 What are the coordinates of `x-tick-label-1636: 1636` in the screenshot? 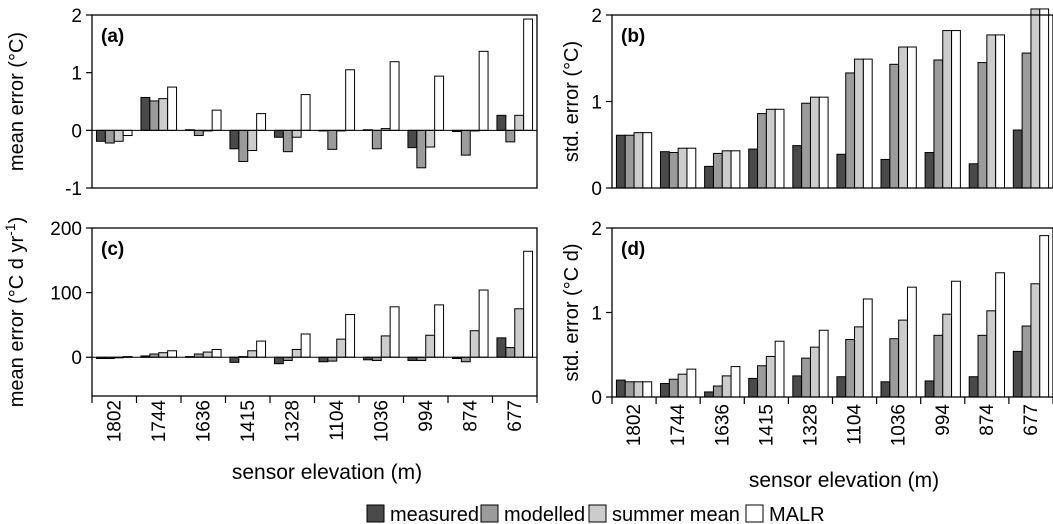 It's located at (722, 425).